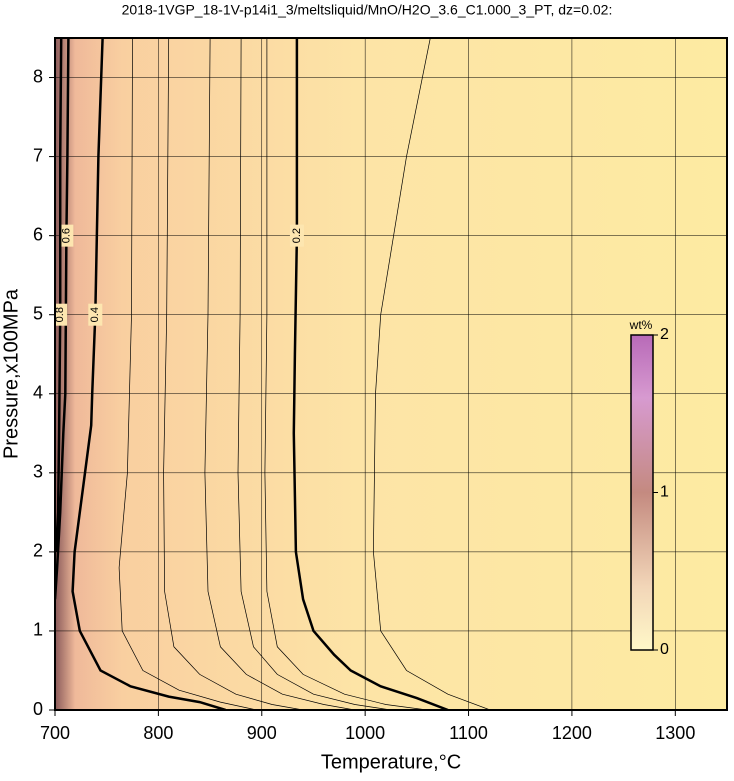 Image resolution: width=734 pixels, height=781 pixels. What do you see at coordinates (38, 472) in the screenshot?
I see `y-tick-label: 3` at bounding box center [38, 472].